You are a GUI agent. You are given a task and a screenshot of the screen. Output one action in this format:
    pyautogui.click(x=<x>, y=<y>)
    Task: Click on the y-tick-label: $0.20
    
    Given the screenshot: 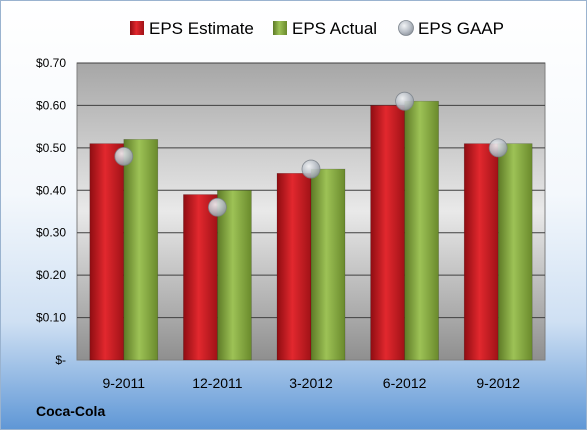 What is the action you would take?
    pyautogui.click(x=51, y=275)
    